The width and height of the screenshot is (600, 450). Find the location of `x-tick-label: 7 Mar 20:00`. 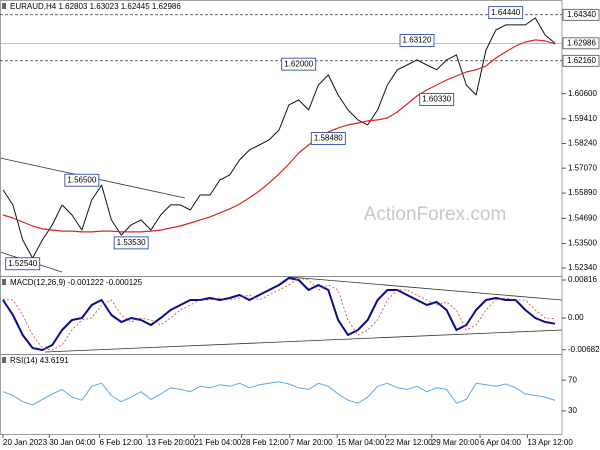

x-tick-label: 7 Mar 20:00 is located at coordinates (311, 442).